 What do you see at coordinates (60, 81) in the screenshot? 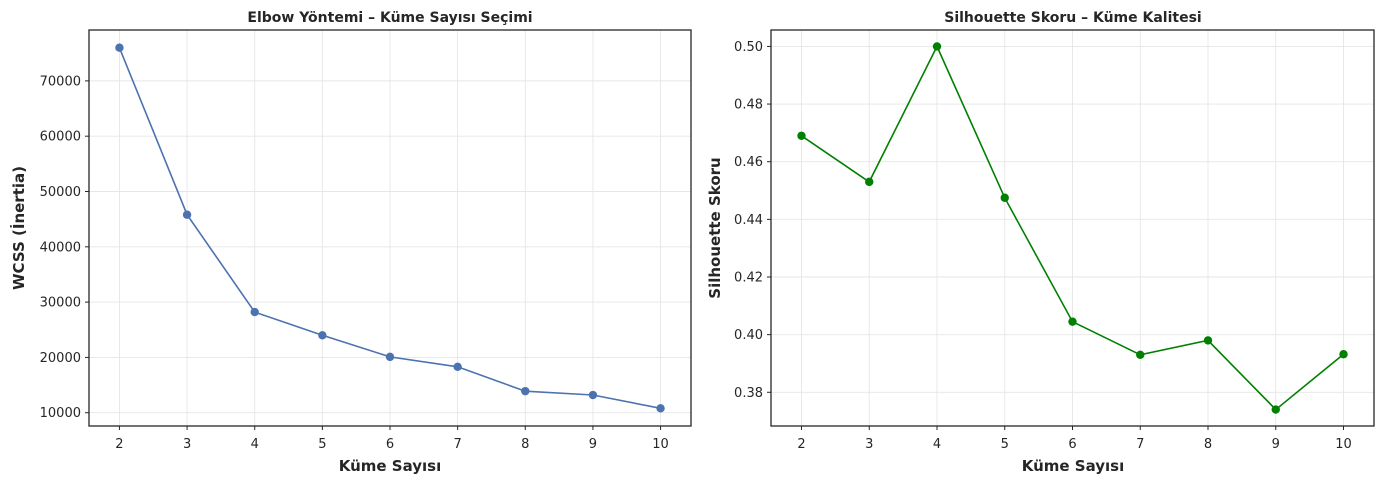
I see `elbow-y-tick-label: 70000` at bounding box center [60, 81].